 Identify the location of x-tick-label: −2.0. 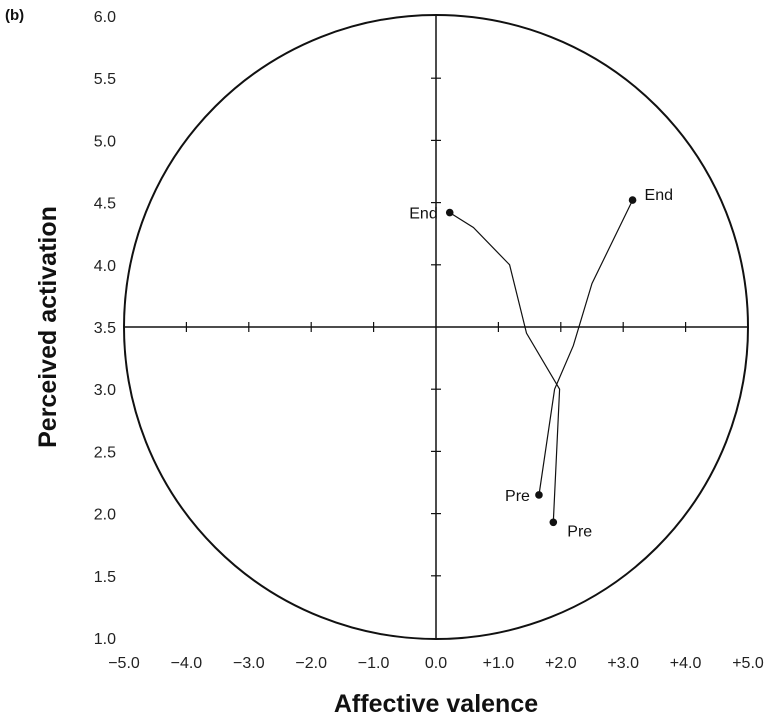
(311, 663).